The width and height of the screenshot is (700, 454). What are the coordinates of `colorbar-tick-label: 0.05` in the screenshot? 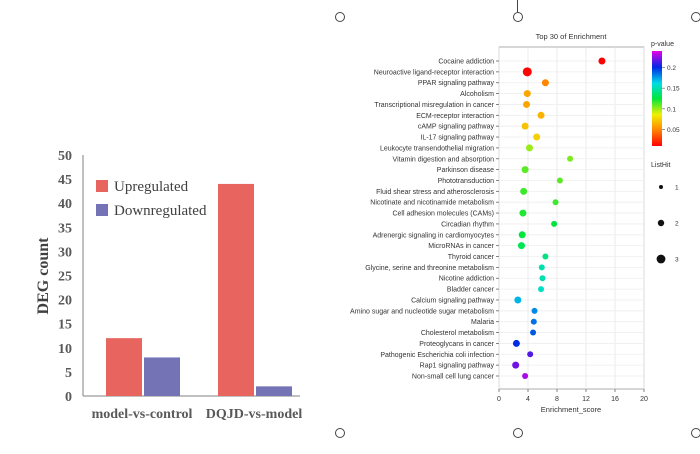 It's located at (673, 130).